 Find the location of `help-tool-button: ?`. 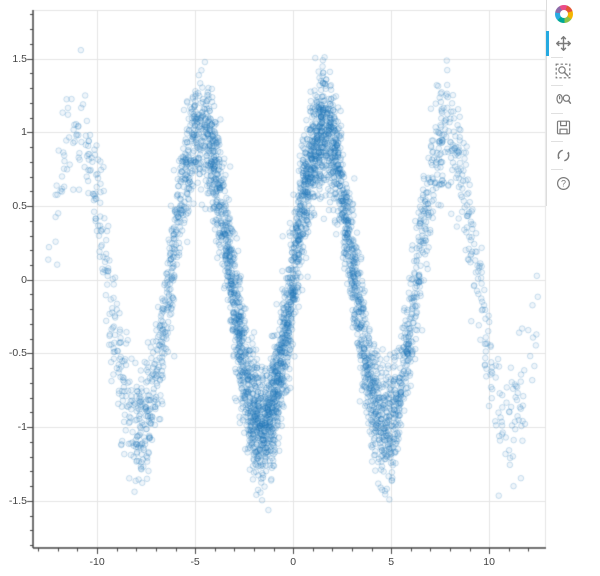

help-tool-button: ? is located at coordinates (564, 183).